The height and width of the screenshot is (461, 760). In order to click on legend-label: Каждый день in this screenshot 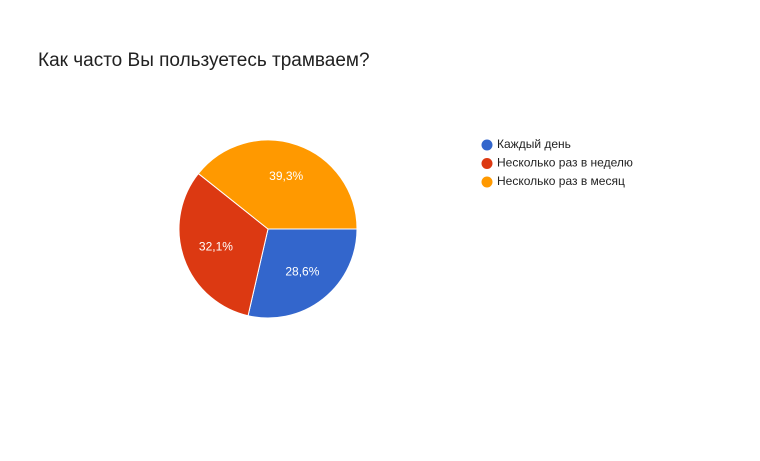, I will do `click(534, 144)`.